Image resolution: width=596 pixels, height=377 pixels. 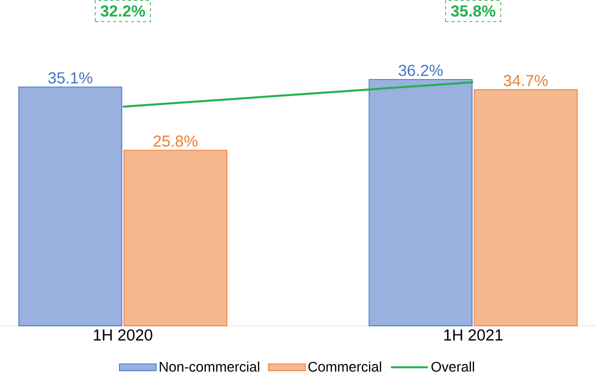 What do you see at coordinates (123, 335) in the screenshot?
I see `x-tick-label: 1H 2020` at bounding box center [123, 335].